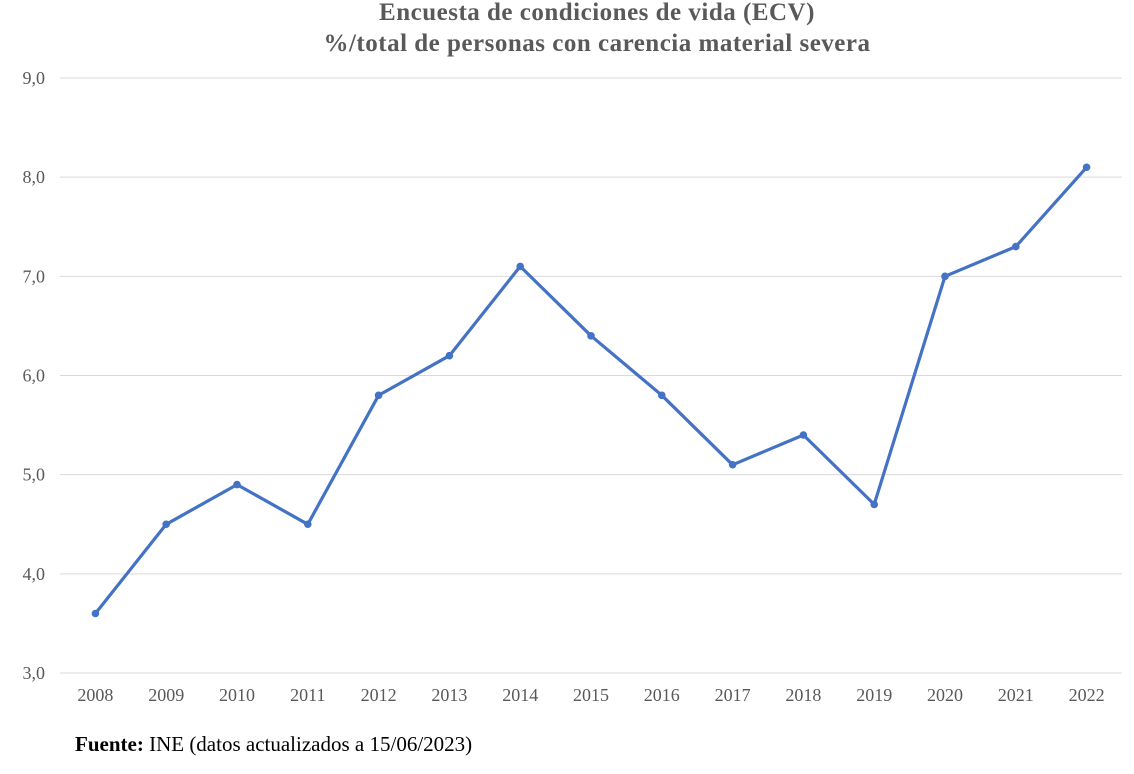 The image size is (1134, 774). Describe the element at coordinates (307, 695) in the screenshot. I see `x-tick-label: 2011` at that location.